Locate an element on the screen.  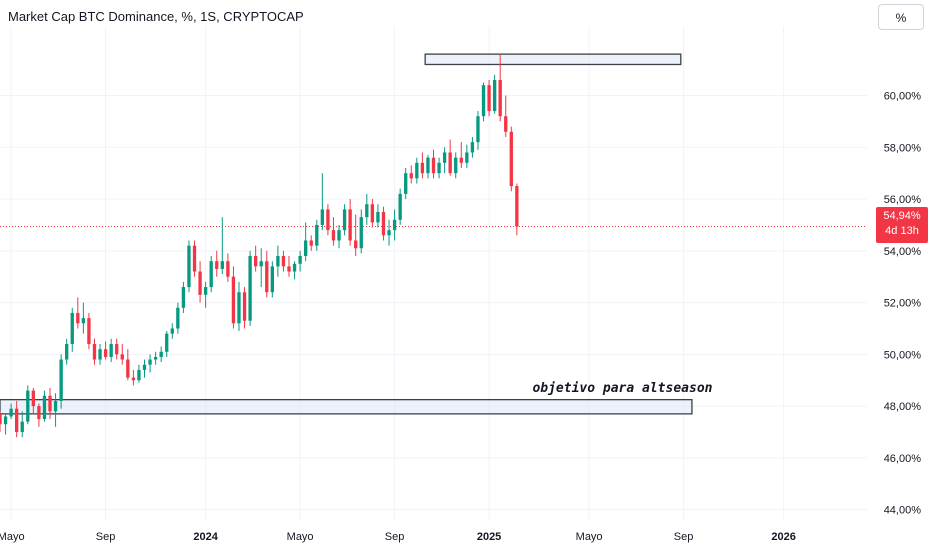
y-tick-label: 54,00% is located at coordinates (903, 252).